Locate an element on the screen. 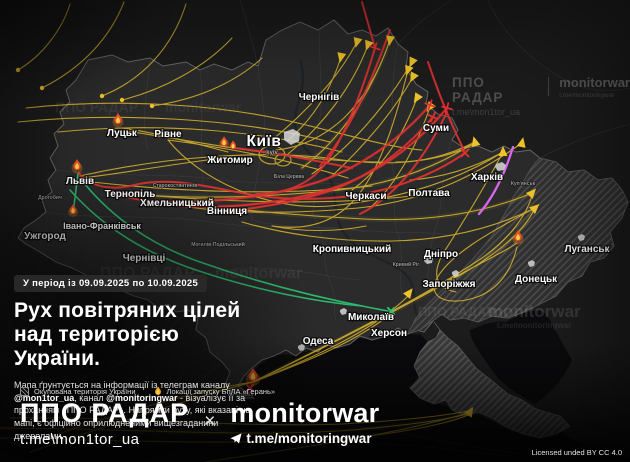 Image resolution: width=630 pixels, height=462 pixels. city-label: Житомир is located at coordinates (229, 160).